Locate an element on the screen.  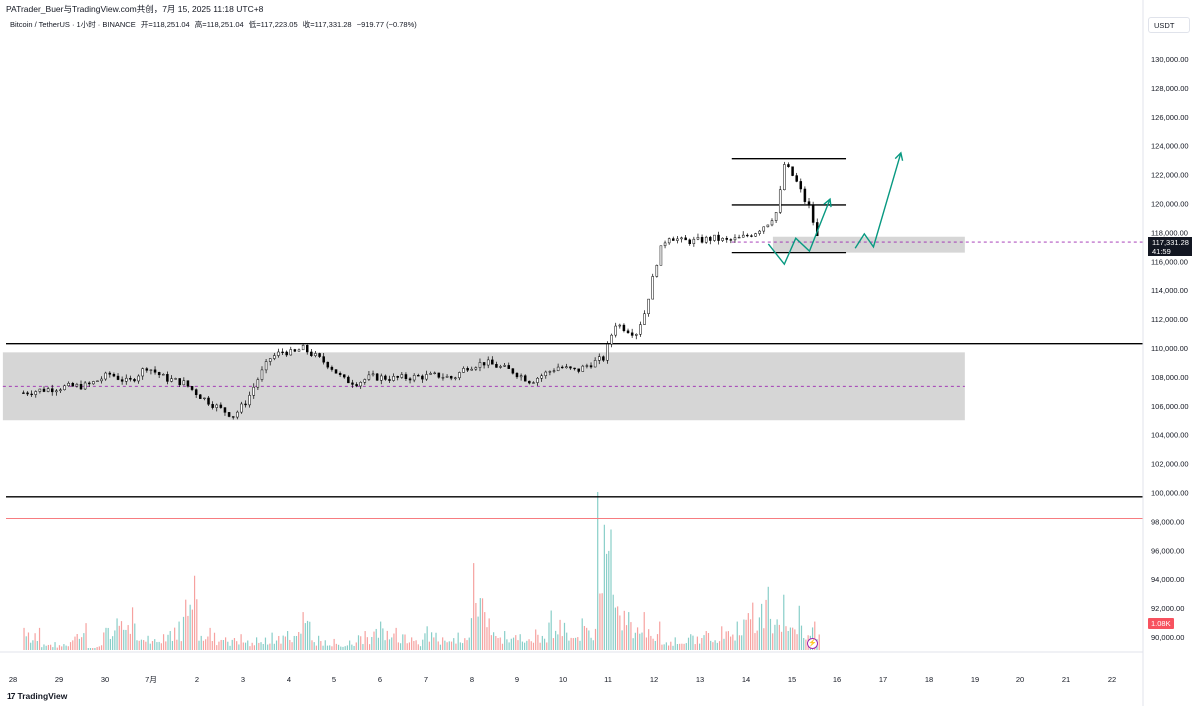
price-tick-label: 94,000.00 is located at coordinates (1167, 579).